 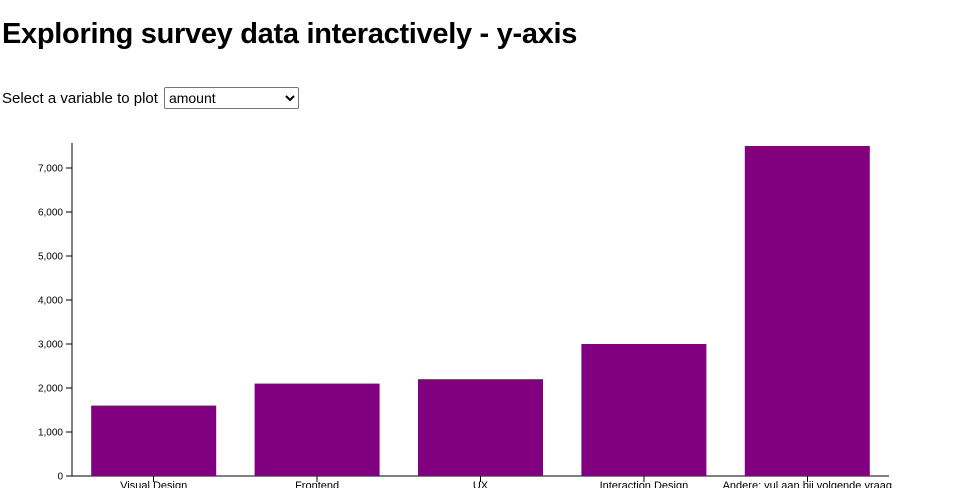 What do you see at coordinates (50, 213) in the screenshot?
I see `y-tick-label: 6,000` at bounding box center [50, 213].